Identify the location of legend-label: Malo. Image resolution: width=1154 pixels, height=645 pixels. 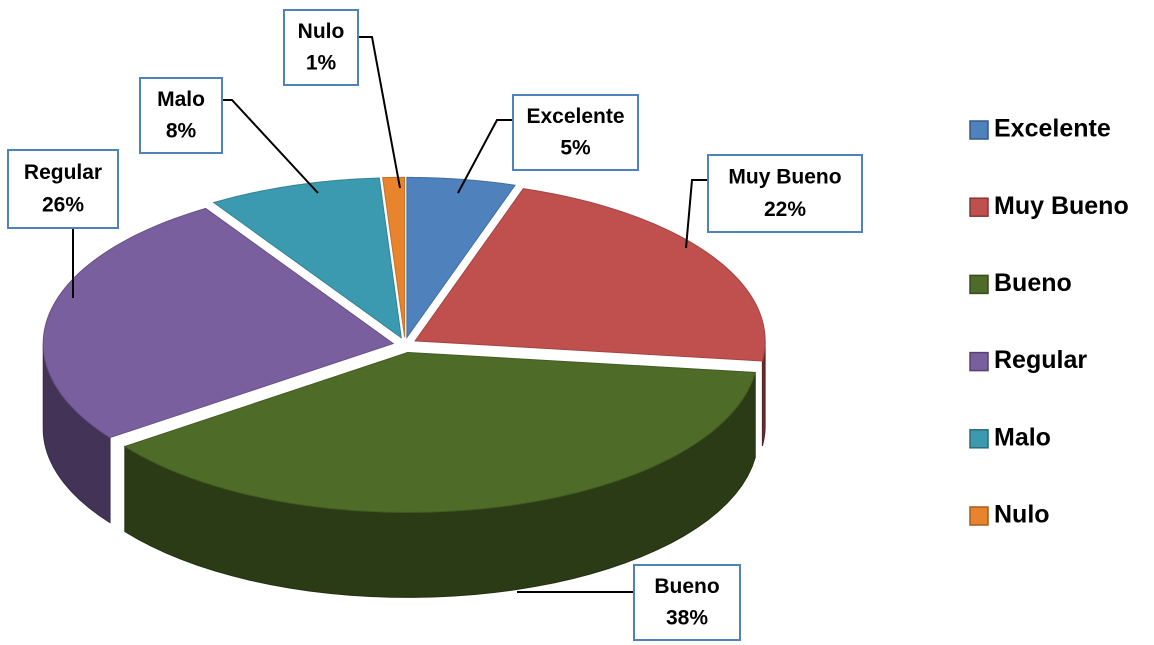
(1022, 437).